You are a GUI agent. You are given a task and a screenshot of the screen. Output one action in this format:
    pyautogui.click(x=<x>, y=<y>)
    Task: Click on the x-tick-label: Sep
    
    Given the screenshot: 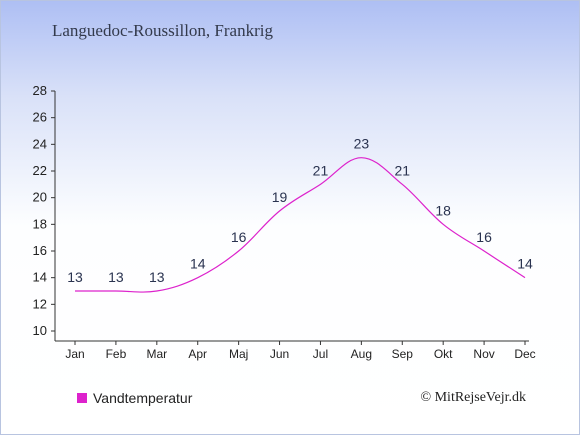 What is the action you would take?
    pyautogui.click(x=403, y=354)
    